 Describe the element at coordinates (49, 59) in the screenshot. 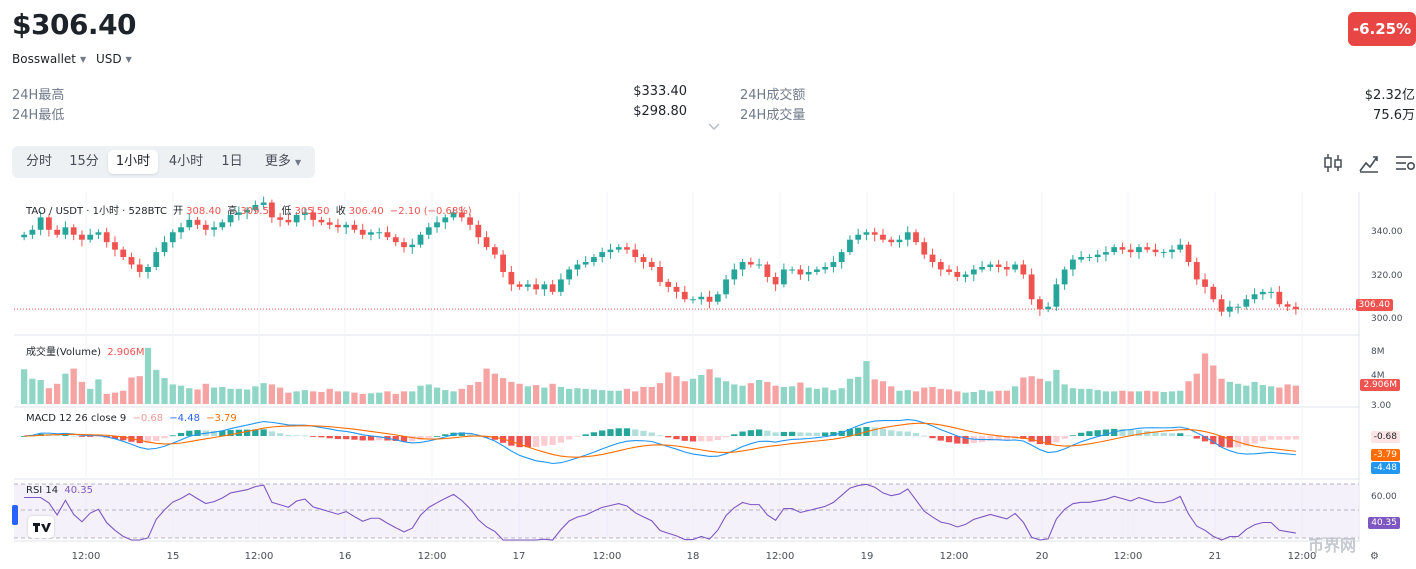

I see `wallet-selector: Bosswallet ▼` at that location.